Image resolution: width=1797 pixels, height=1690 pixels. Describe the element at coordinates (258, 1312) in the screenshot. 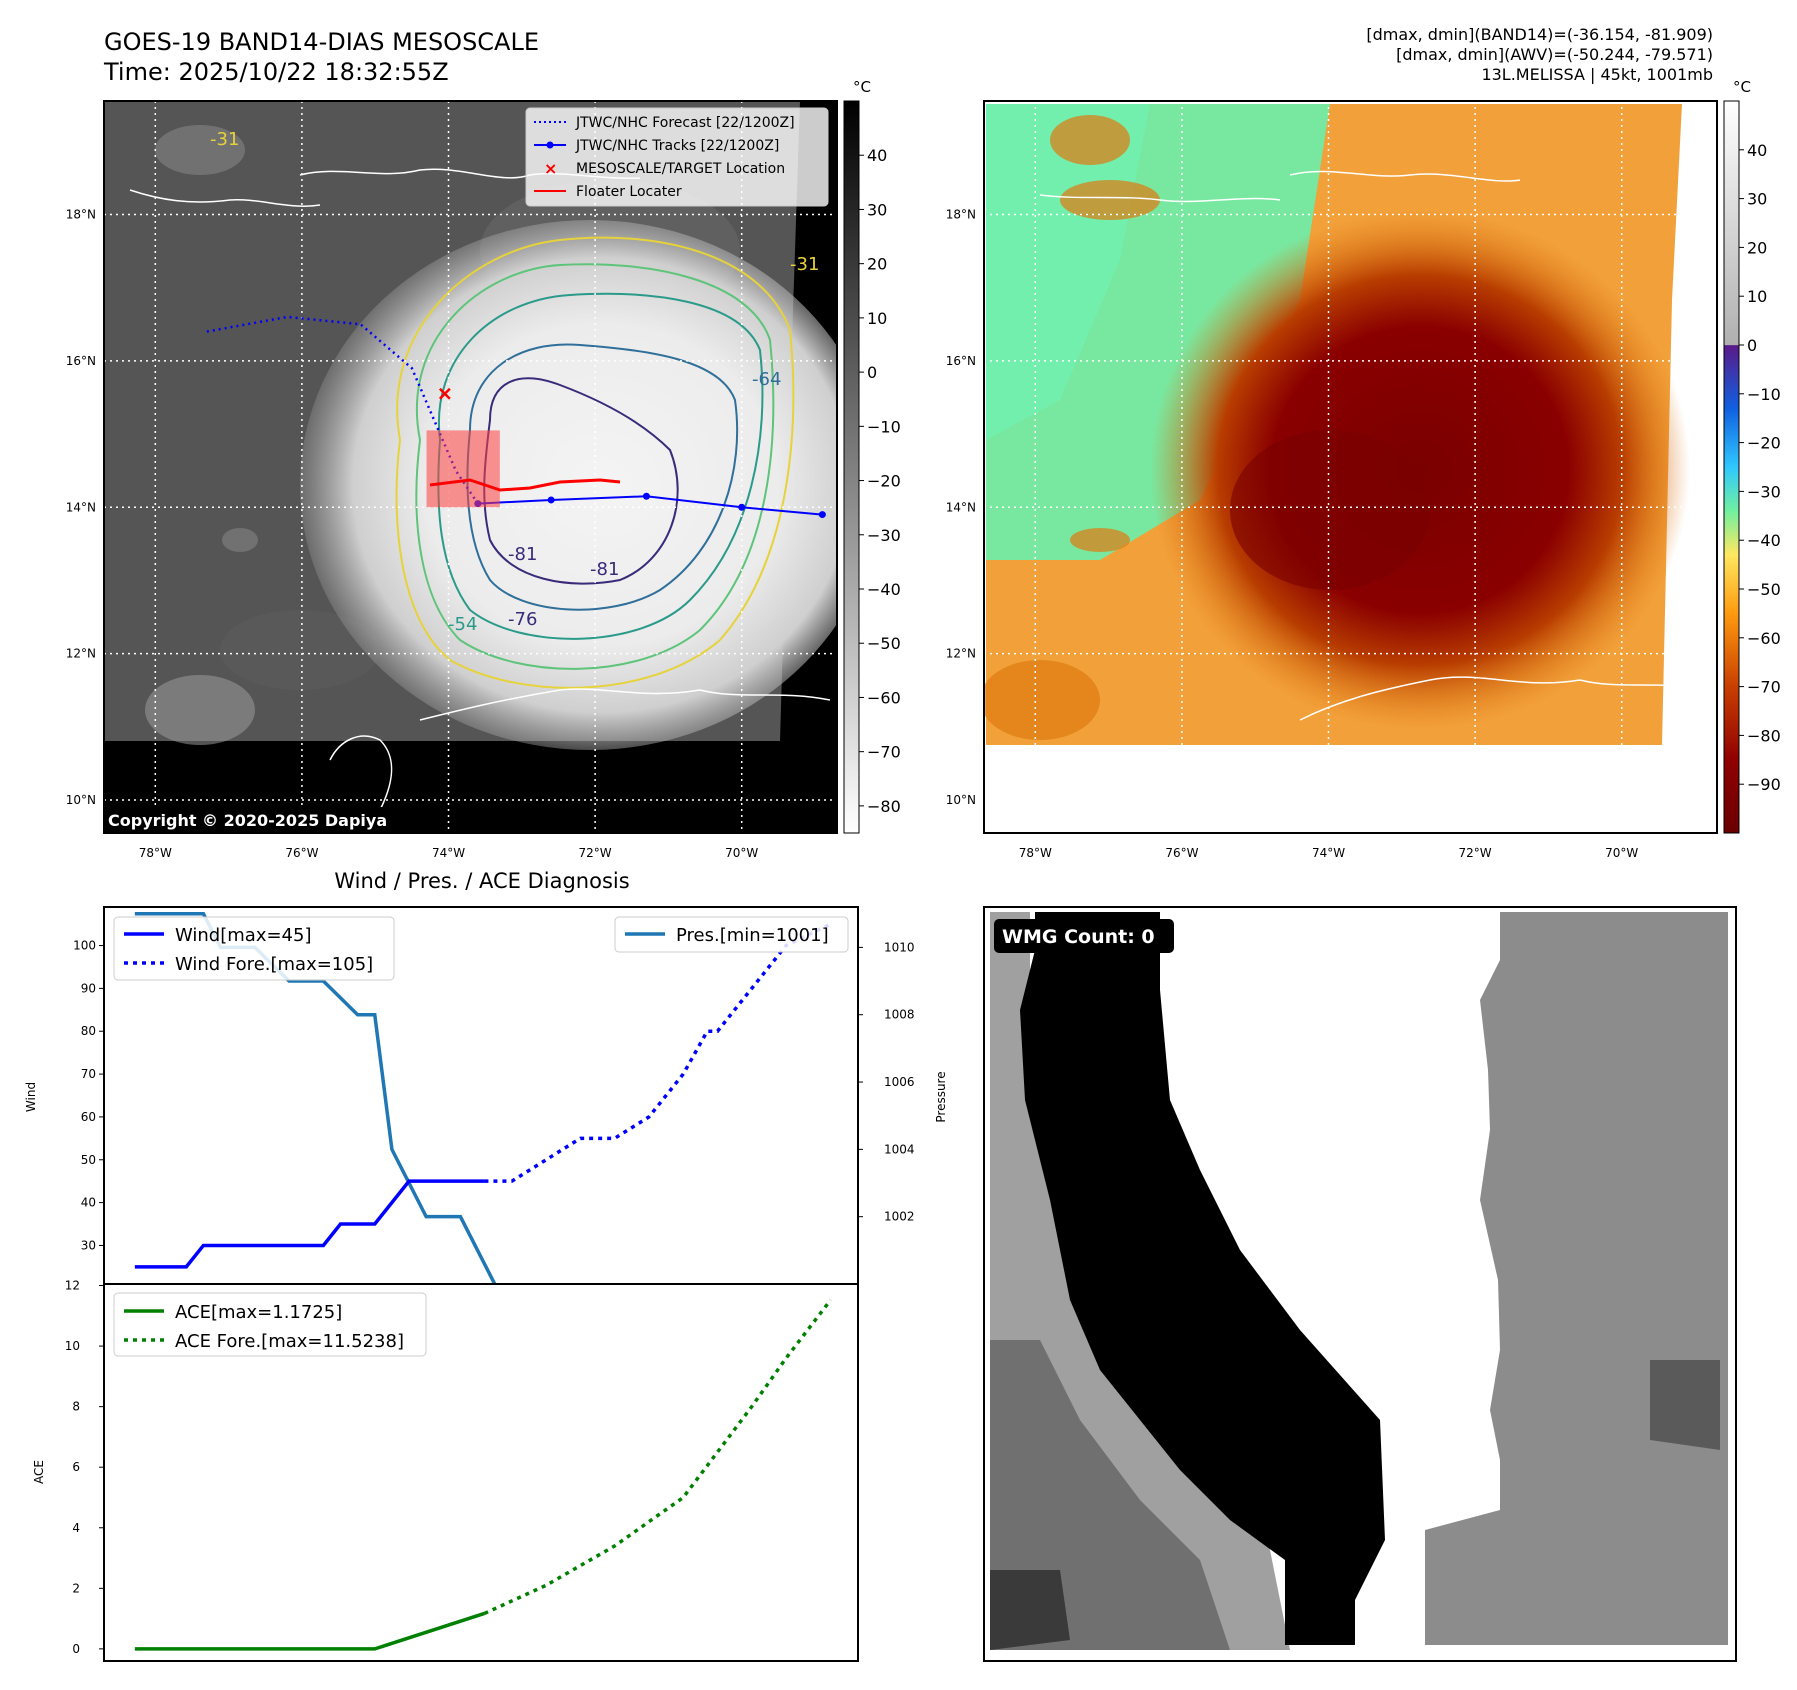

I see `ace-legend-label: ACE[max=1.1725]` at that location.